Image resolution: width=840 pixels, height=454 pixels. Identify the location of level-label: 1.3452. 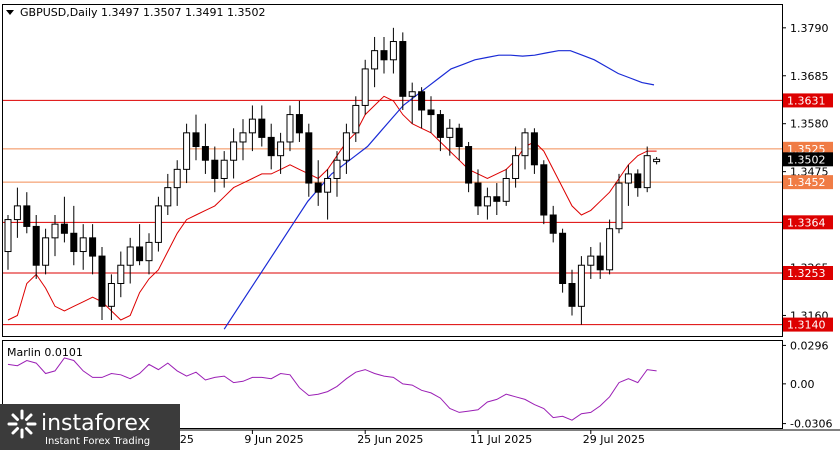
(806, 182).